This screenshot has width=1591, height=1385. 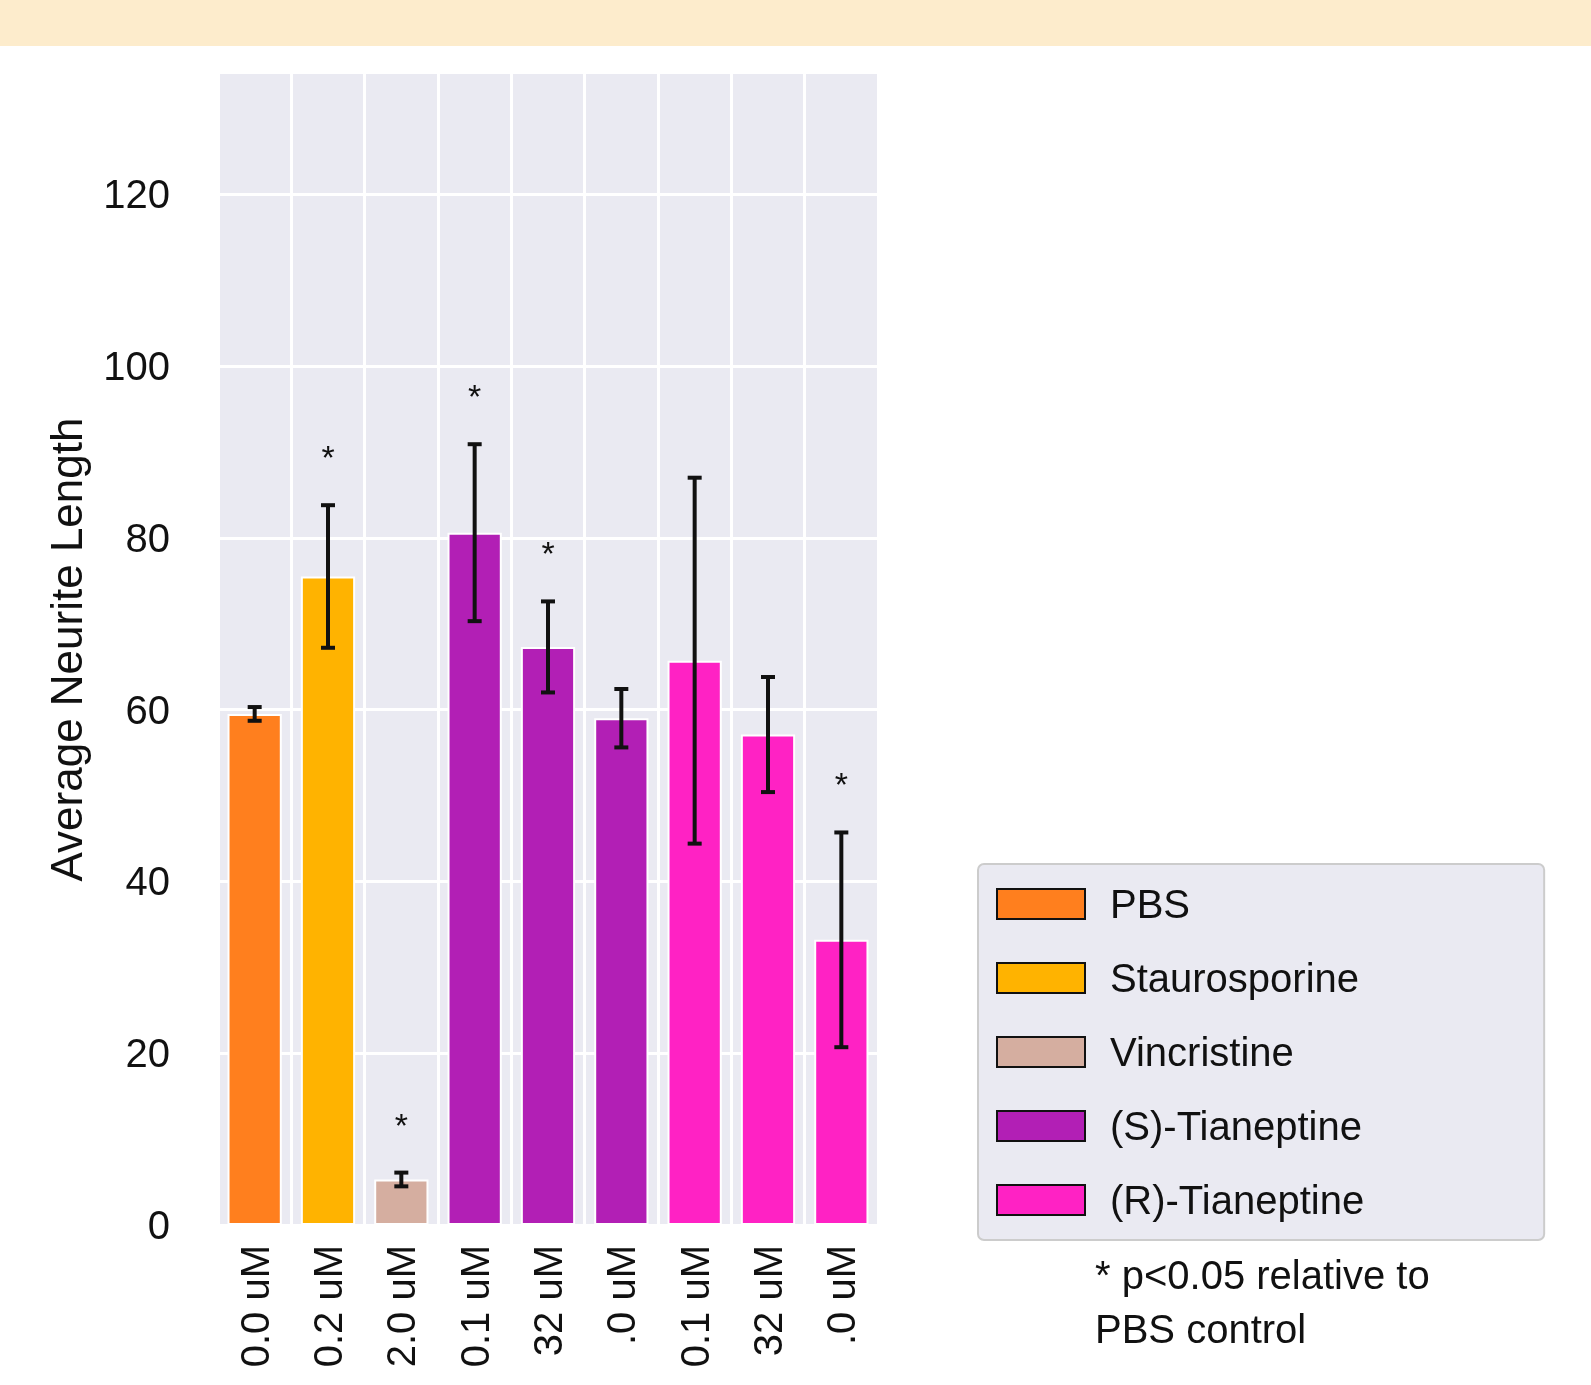 What do you see at coordinates (1202, 1052) in the screenshot?
I see `legend-label: Vincristine` at bounding box center [1202, 1052].